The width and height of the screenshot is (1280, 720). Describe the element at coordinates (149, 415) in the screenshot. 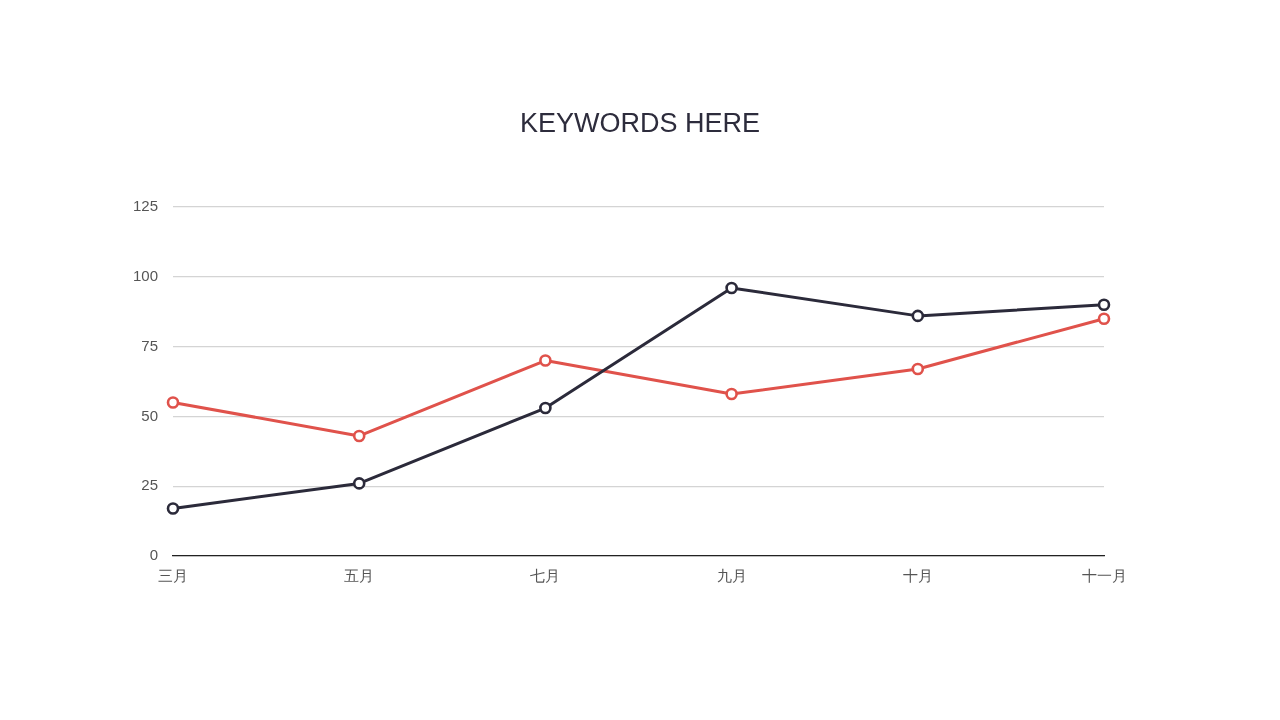

I see `y-tick-label: 50` at that location.